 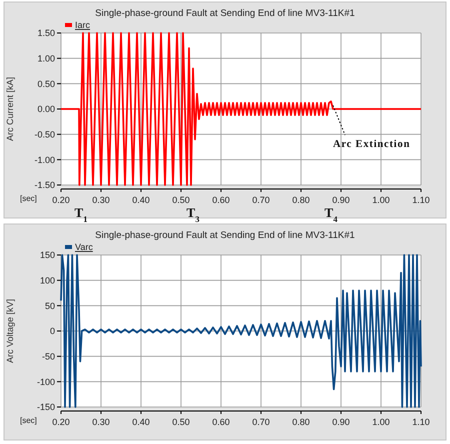 What do you see at coordinates (331, 214) in the screenshot?
I see `text: T$_{4}$` at bounding box center [331, 214].